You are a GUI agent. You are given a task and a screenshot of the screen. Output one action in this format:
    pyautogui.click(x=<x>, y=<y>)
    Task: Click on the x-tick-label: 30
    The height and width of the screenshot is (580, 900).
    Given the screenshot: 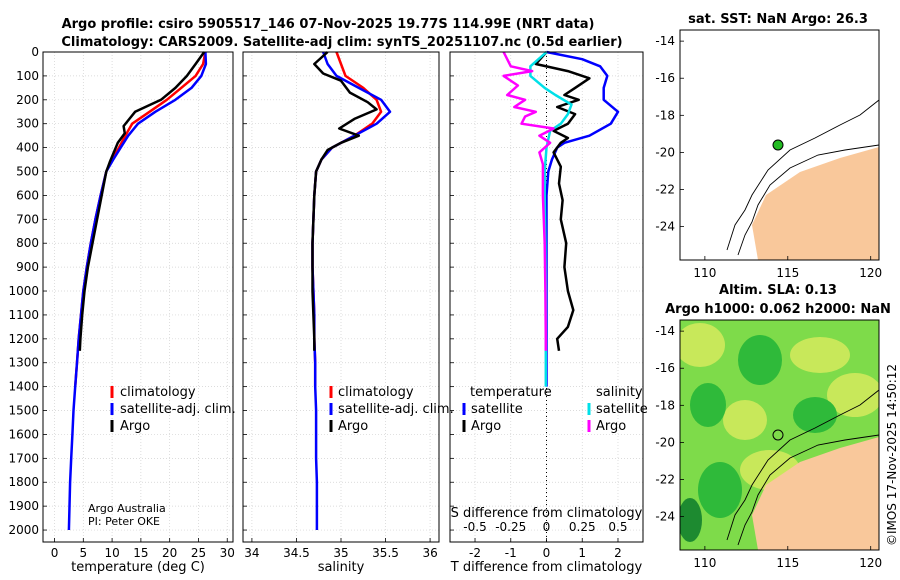 What is the action you would take?
    pyautogui.click(x=227, y=553)
    